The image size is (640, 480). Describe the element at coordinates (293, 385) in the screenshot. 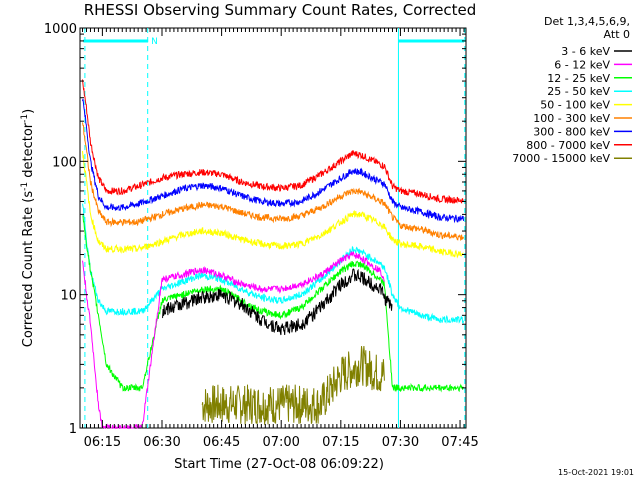

I see `series-7000-15000-kev` at that location.